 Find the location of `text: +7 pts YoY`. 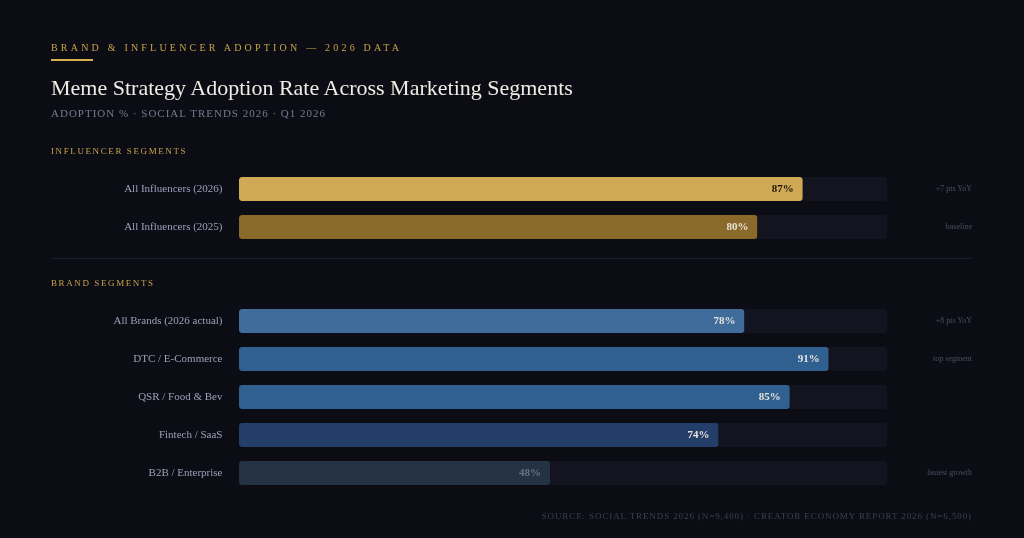

text: +7 pts YoY is located at coordinates (954, 188).